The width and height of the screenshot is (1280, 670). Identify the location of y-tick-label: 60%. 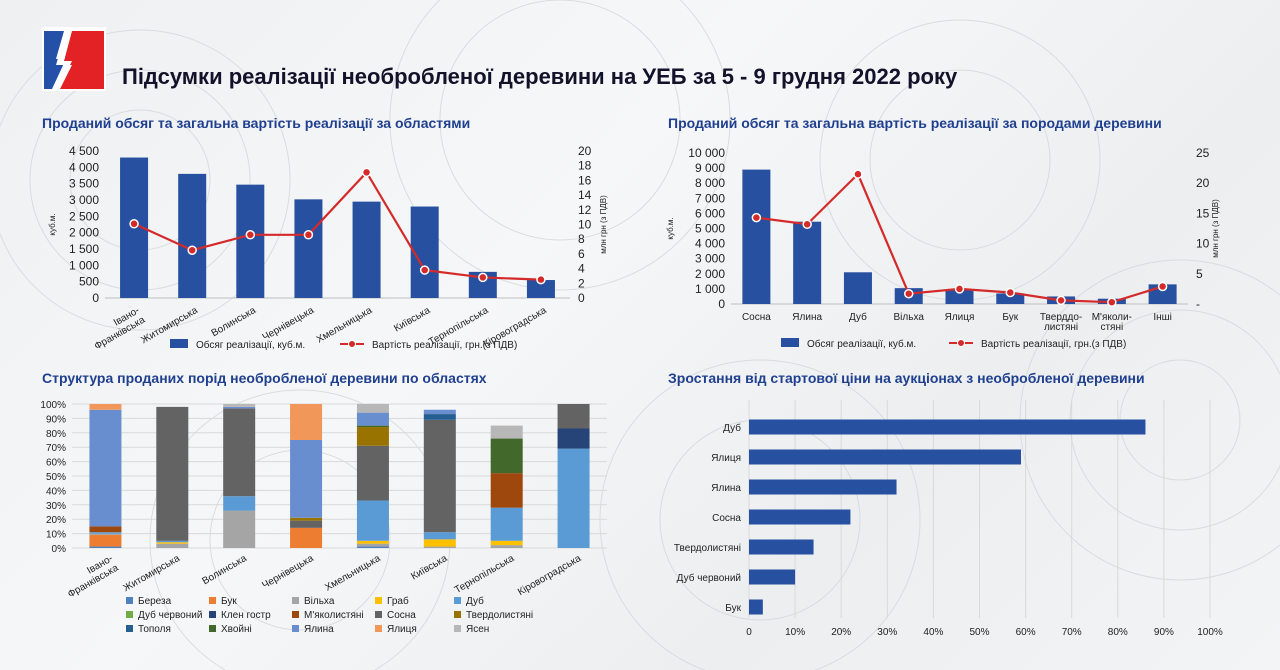
(56, 463).